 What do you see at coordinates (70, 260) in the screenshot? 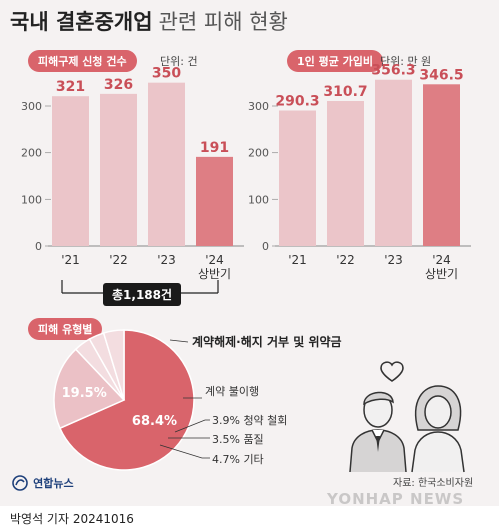
I see `chart1-category-label-0: '21` at bounding box center [70, 260].